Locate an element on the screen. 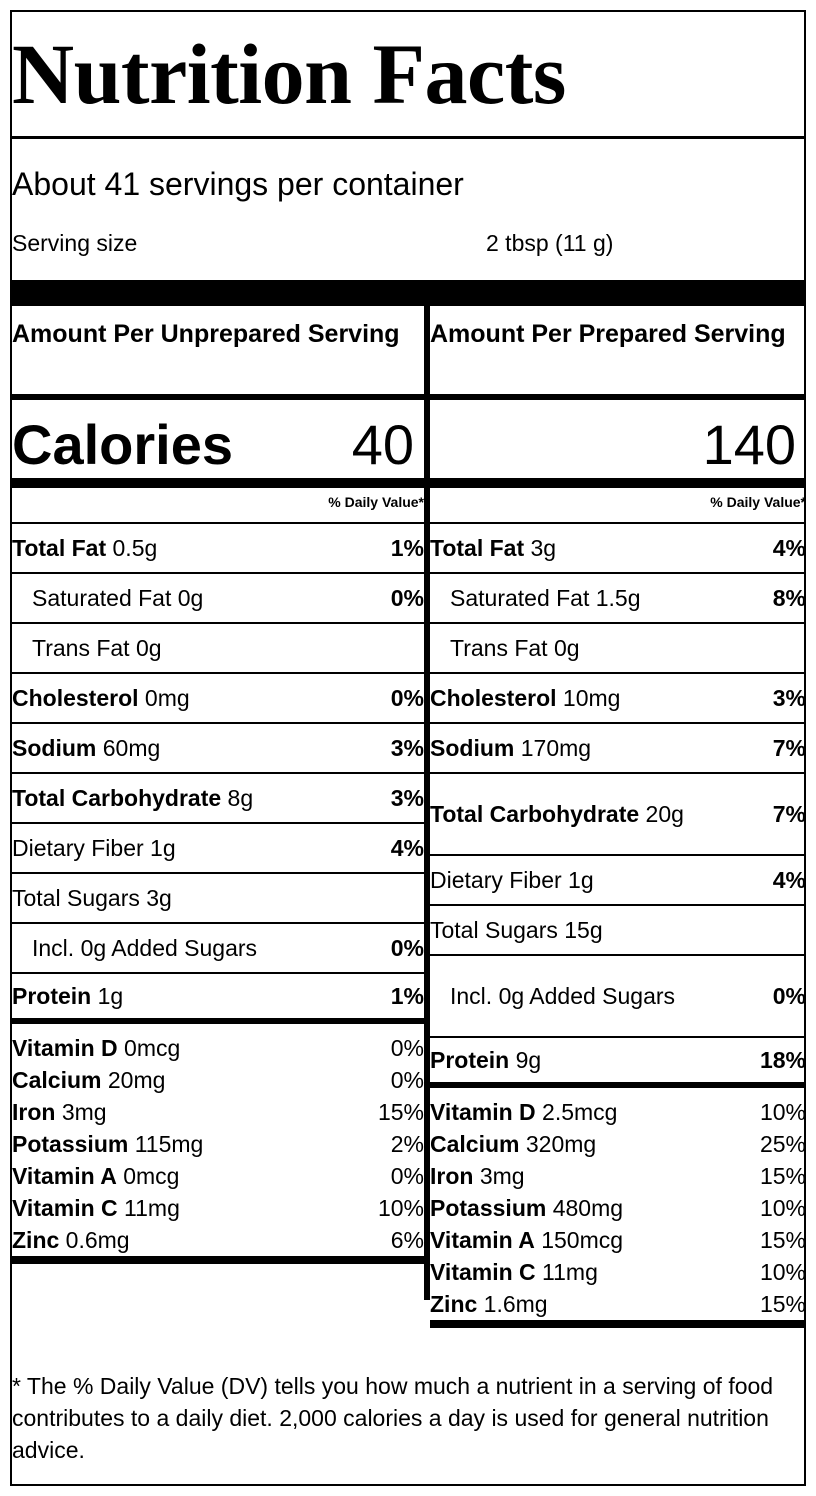  nutrient-label: Trans Fat 0g is located at coordinates (515, 648).